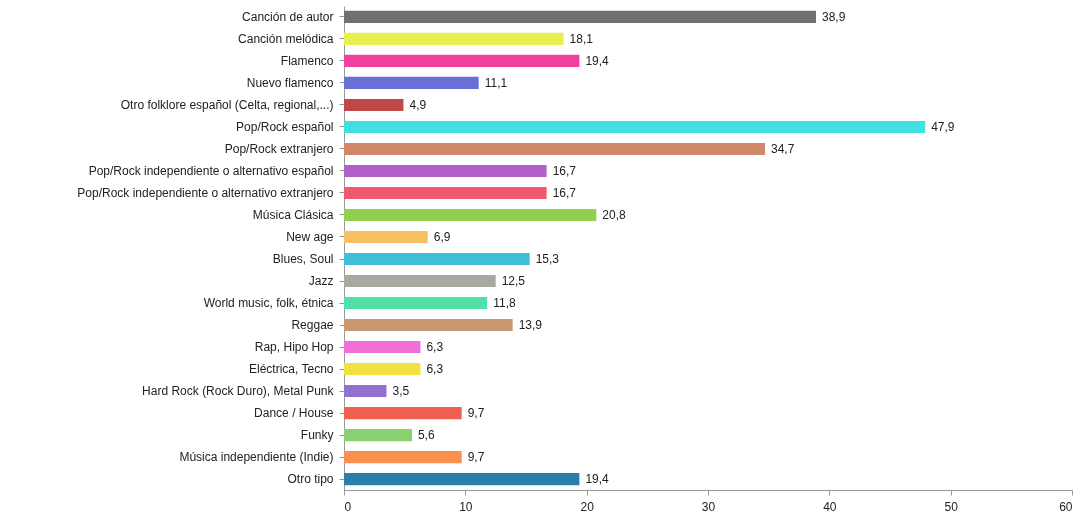 The height and width of the screenshot is (525, 1086). What do you see at coordinates (708, 506) in the screenshot?
I see `x-tick-label: 30` at bounding box center [708, 506].